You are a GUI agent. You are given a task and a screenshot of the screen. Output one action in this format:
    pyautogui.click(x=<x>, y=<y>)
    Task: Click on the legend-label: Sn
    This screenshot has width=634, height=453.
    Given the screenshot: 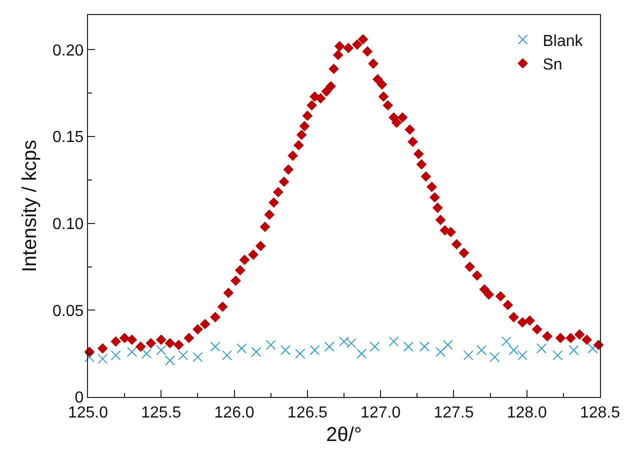 What is the action you would take?
    pyautogui.click(x=552, y=65)
    